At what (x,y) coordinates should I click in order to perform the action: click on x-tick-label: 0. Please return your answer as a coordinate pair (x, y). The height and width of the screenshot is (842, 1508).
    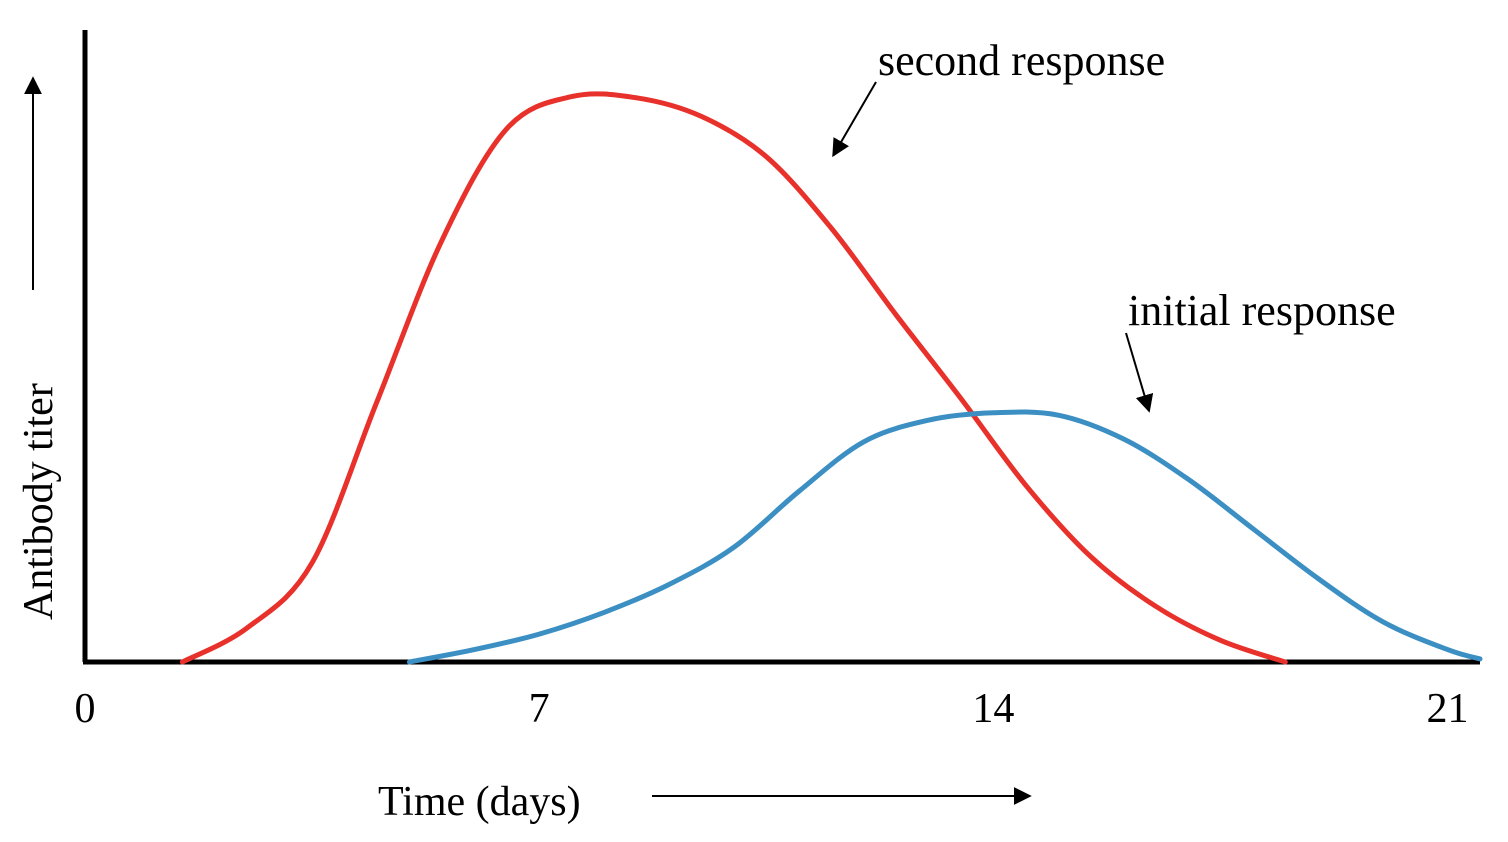
    Looking at the image, I should click on (85, 709).